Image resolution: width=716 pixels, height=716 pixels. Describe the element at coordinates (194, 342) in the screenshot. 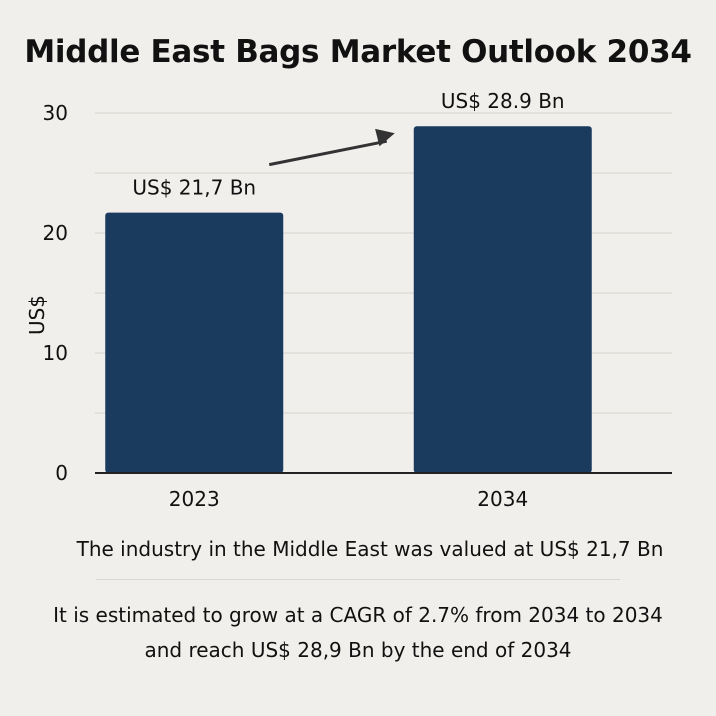

I see `bar-2023` at that location.